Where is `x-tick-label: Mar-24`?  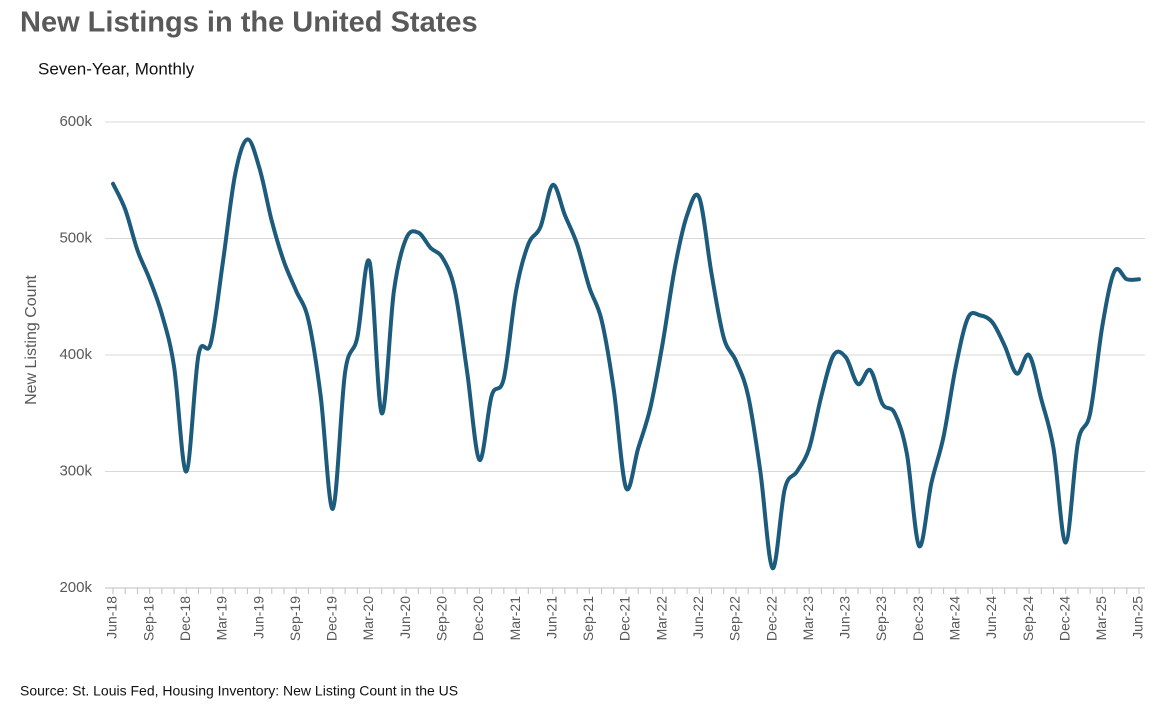 x-tick-label: Mar-24 is located at coordinates (954, 618).